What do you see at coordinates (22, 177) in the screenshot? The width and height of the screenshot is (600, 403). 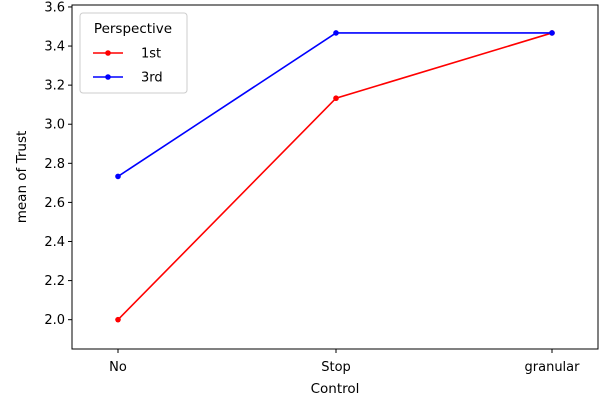 I see `y-axis-label: mean of Trust` at bounding box center [22, 177].